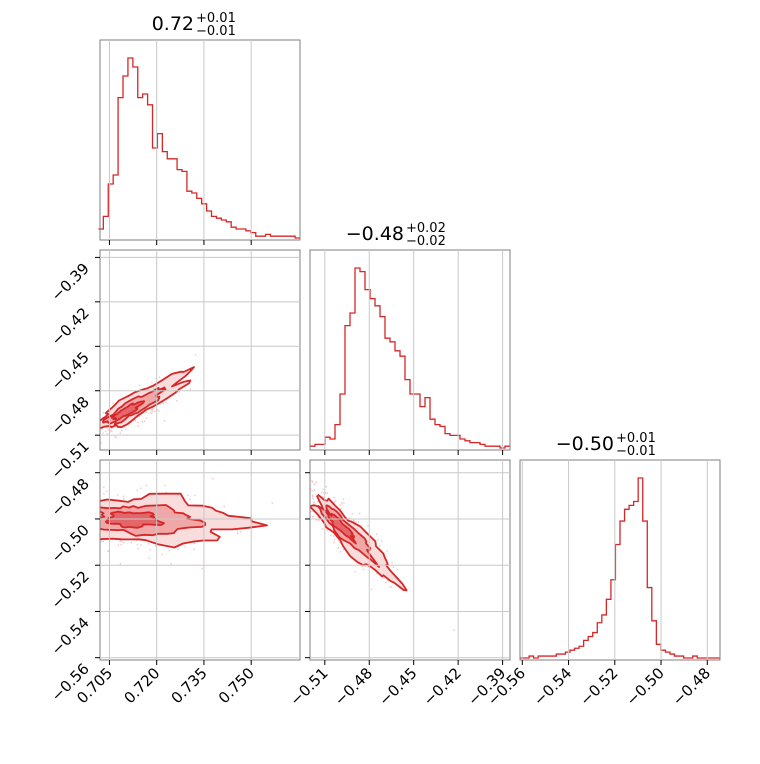 This screenshot has width=760, height=764. I want to click on y-tick-label: −0.52, so click(70, 589).